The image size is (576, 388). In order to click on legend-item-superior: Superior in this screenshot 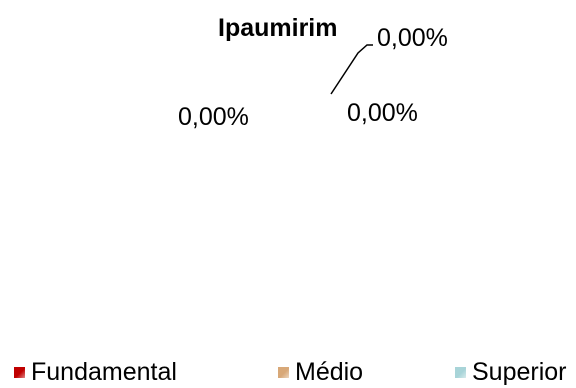, I will do `click(511, 372)`.